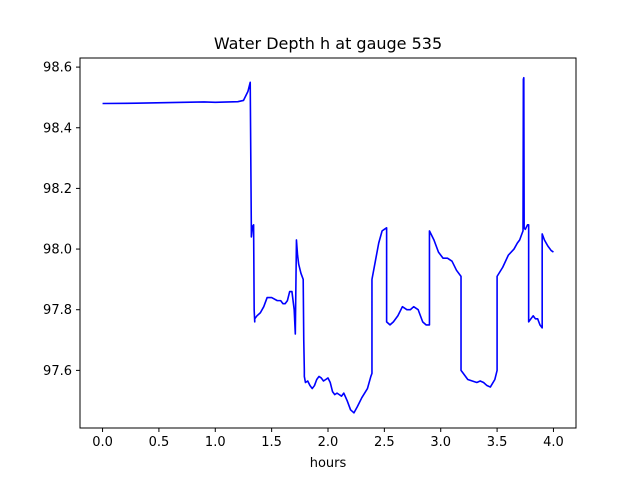 The image size is (640, 480). I want to click on x-tick-label: 3.5, so click(497, 442).